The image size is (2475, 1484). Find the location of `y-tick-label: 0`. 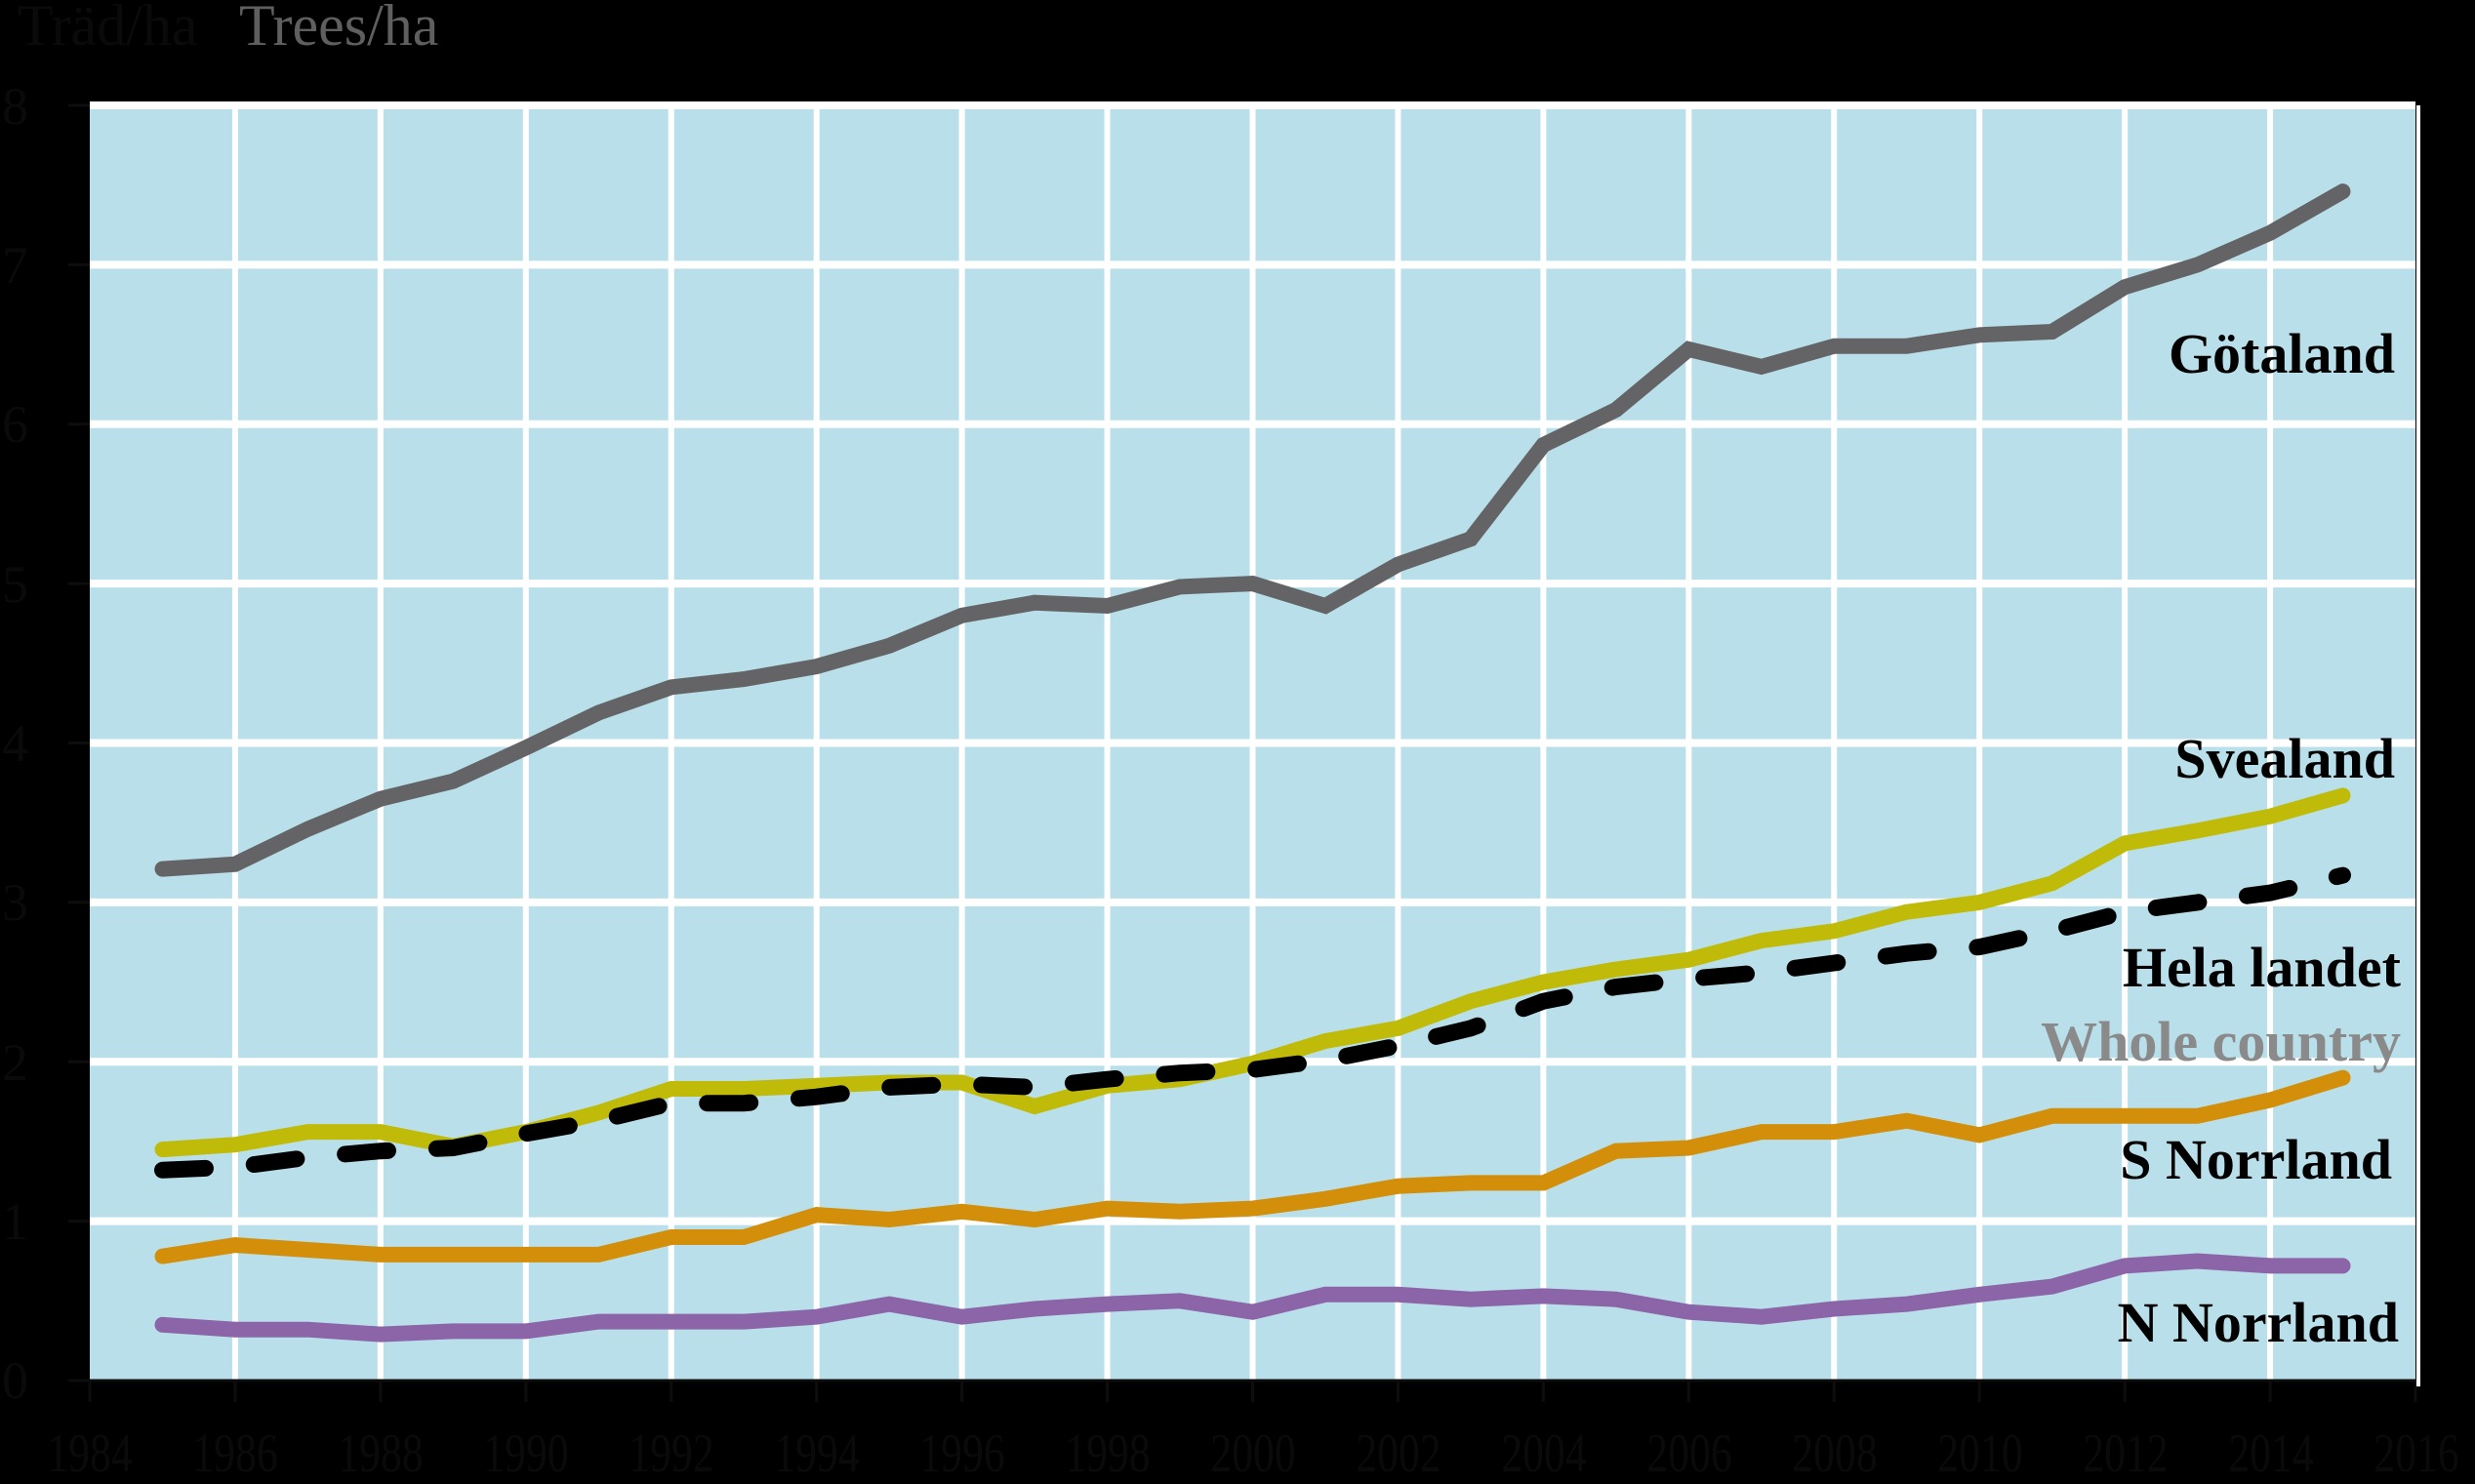

y-tick-label: 0 is located at coordinates (15, 1380).